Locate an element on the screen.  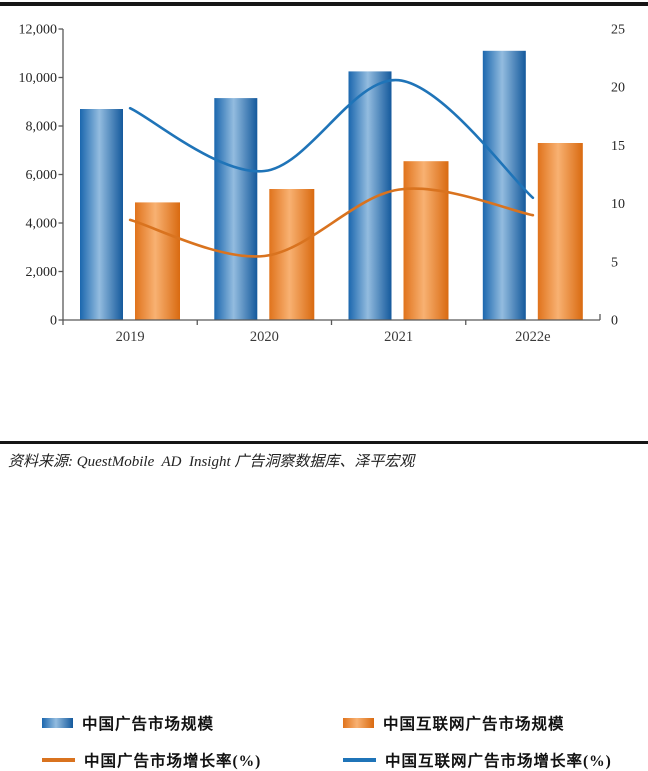
legend-label: 中国广告市场增长率(%) is located at coordinates (173, 761).